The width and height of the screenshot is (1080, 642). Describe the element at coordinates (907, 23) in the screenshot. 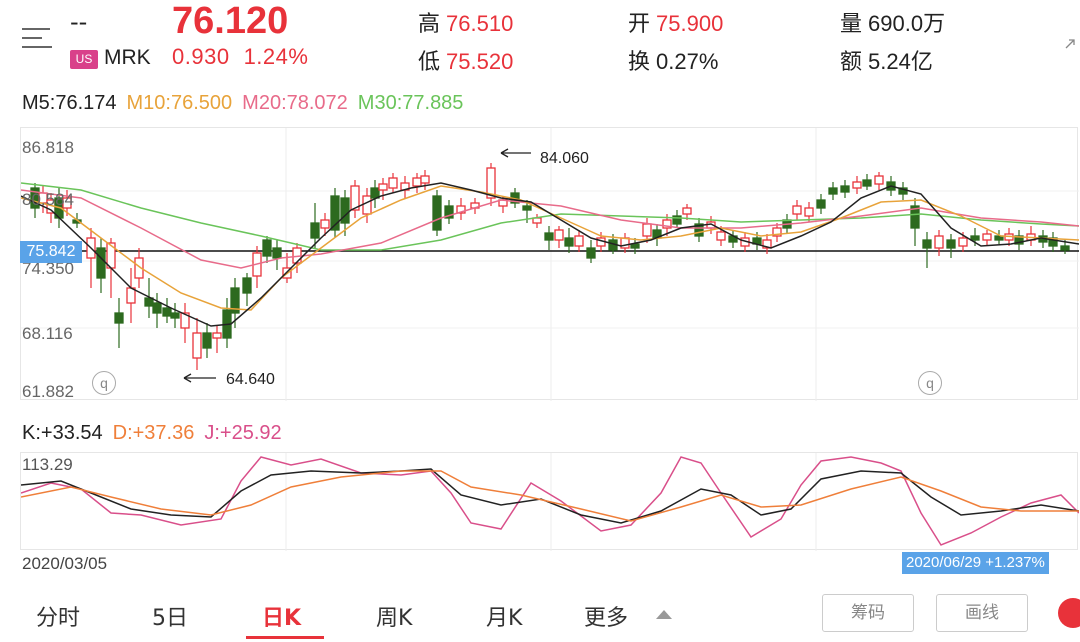

I see `stat-volume-value: 690.0万` at that location.